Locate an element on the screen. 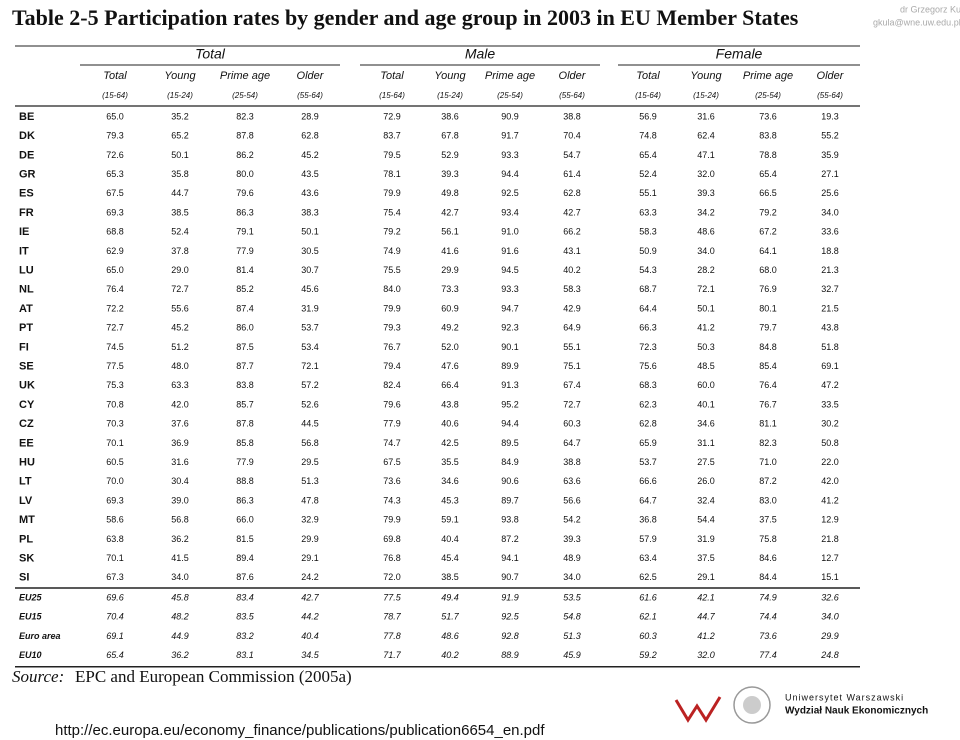 The width and height of the screenshot is (960, 740). group-header: Female is located at coordinates (739, 54).